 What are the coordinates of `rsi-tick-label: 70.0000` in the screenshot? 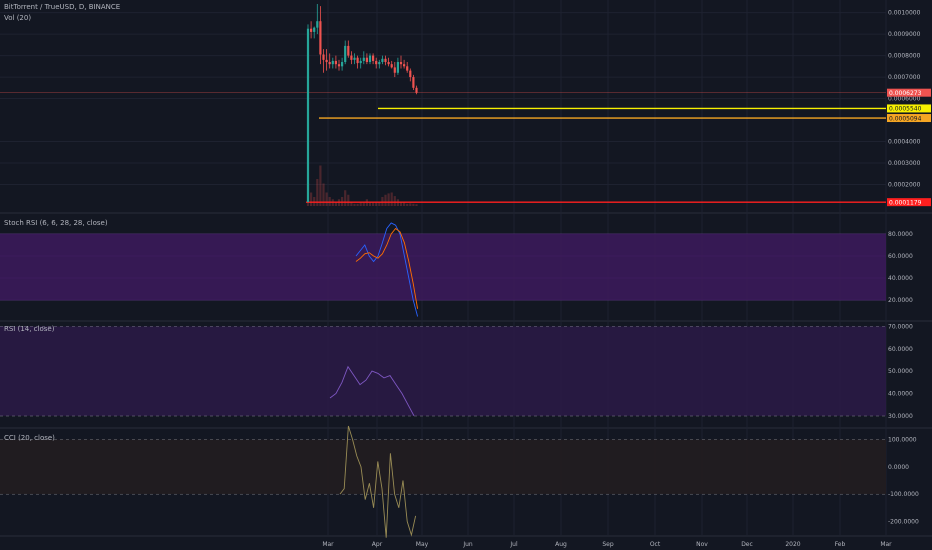 It's located at (900, 326).